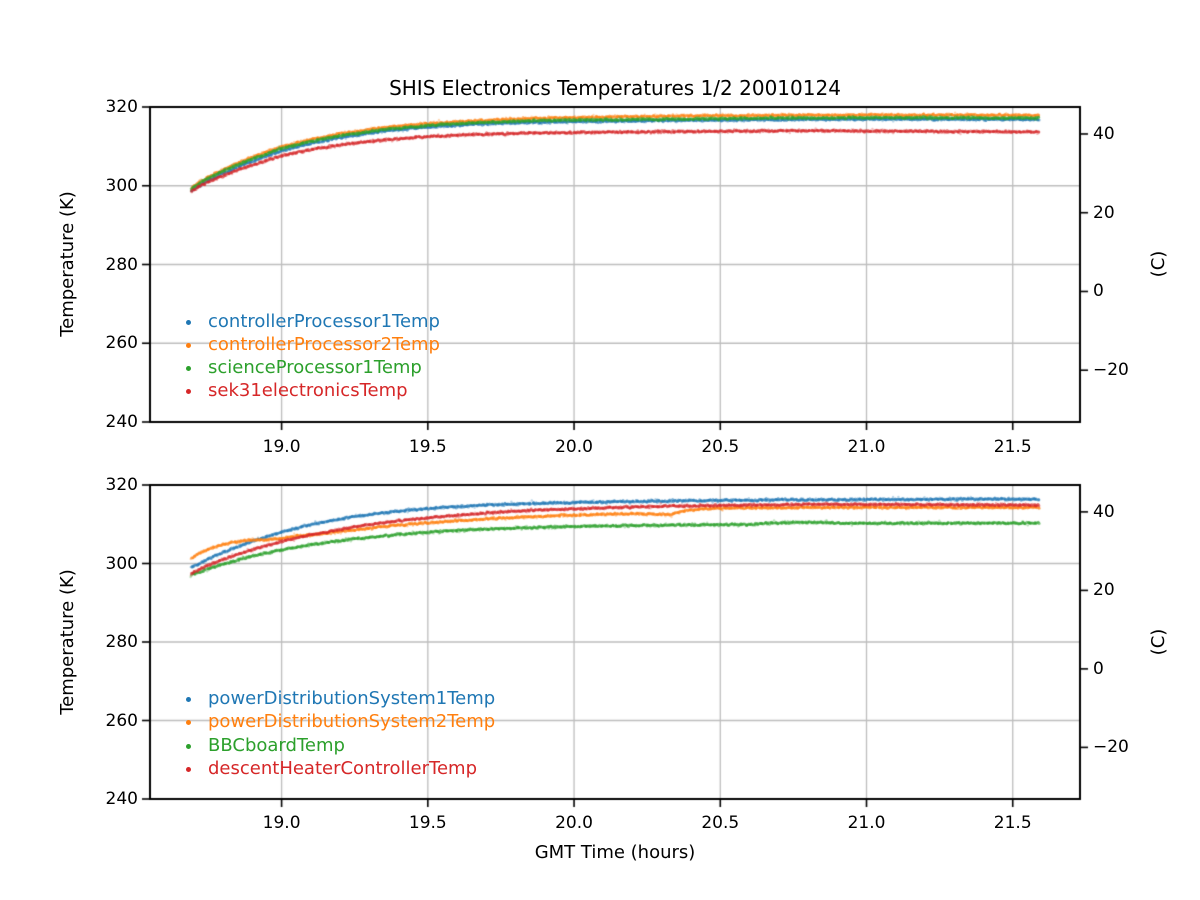 The width and height of the screenshot is (1200, 900). What do you see at coordinates (1158, 642) in the screenshot?
I see `bottom-right-ylabel: (C)` at bounding box center [1158, 642].